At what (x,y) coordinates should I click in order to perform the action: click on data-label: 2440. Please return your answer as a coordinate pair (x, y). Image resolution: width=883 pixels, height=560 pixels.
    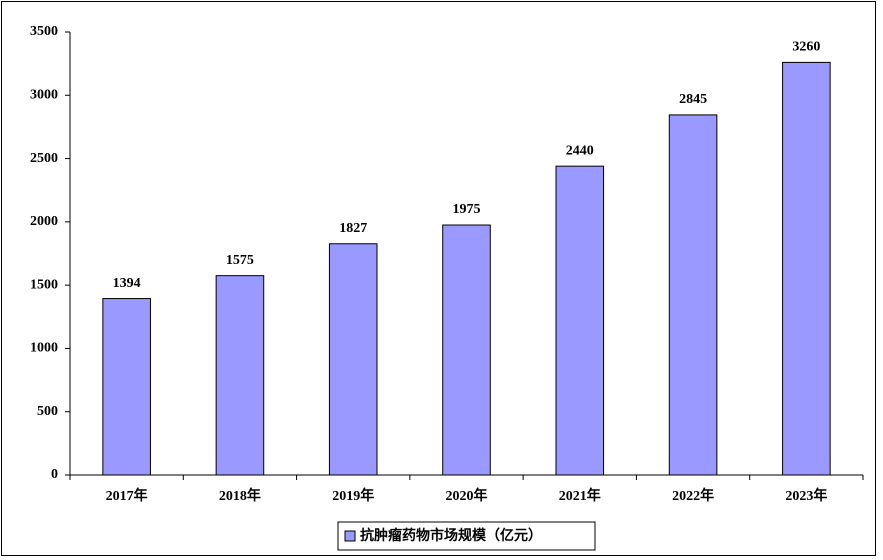
    Looking at the image, I should click on (580, 150).